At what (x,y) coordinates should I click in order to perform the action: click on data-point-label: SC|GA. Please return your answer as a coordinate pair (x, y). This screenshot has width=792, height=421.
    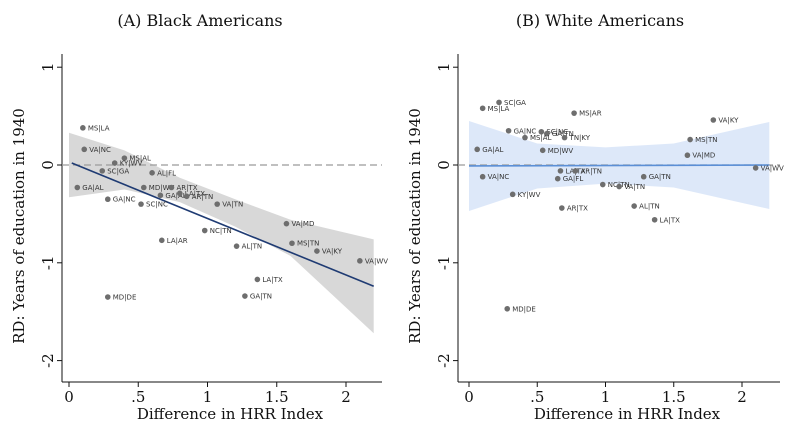
    Looking at the image, I should click on (118, 171).